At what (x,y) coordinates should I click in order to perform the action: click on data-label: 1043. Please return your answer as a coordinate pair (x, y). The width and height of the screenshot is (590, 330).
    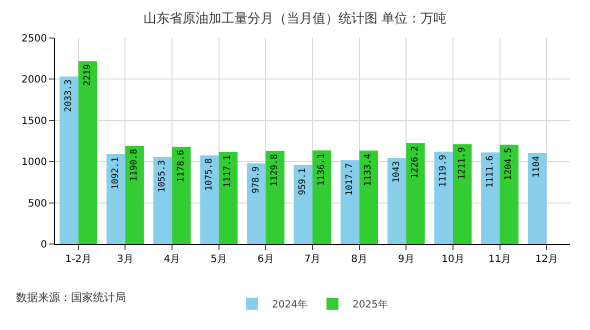
    Looking at the image, I should click on (397, 172).